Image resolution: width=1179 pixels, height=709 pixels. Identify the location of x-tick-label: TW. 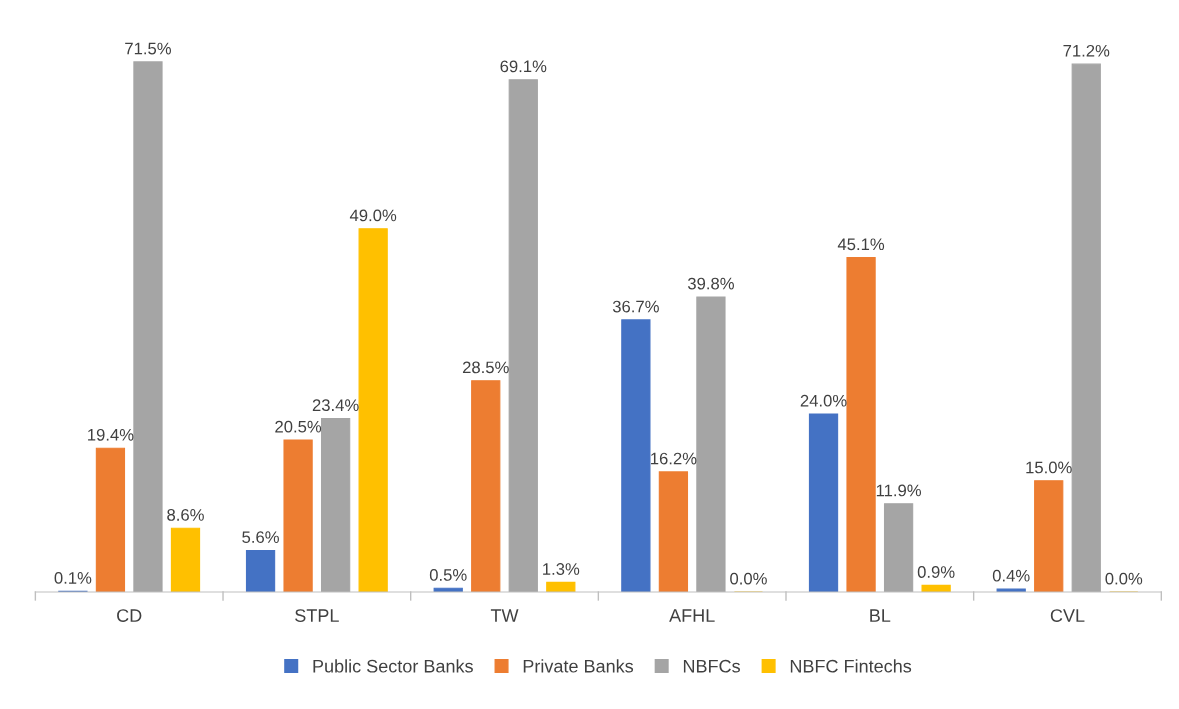
(504, 615).